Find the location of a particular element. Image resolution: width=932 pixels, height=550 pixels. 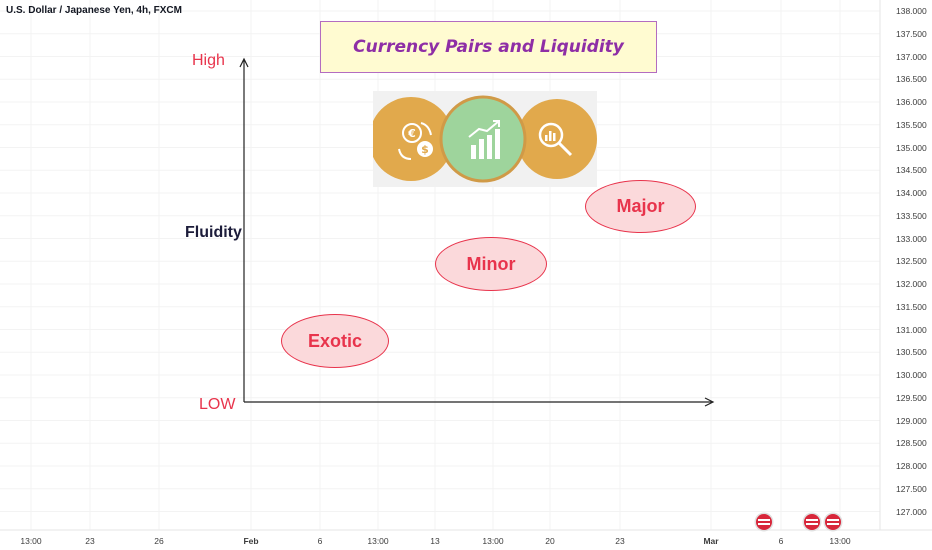

x-axis-arrow-icon is located at coordinates (709, 402).